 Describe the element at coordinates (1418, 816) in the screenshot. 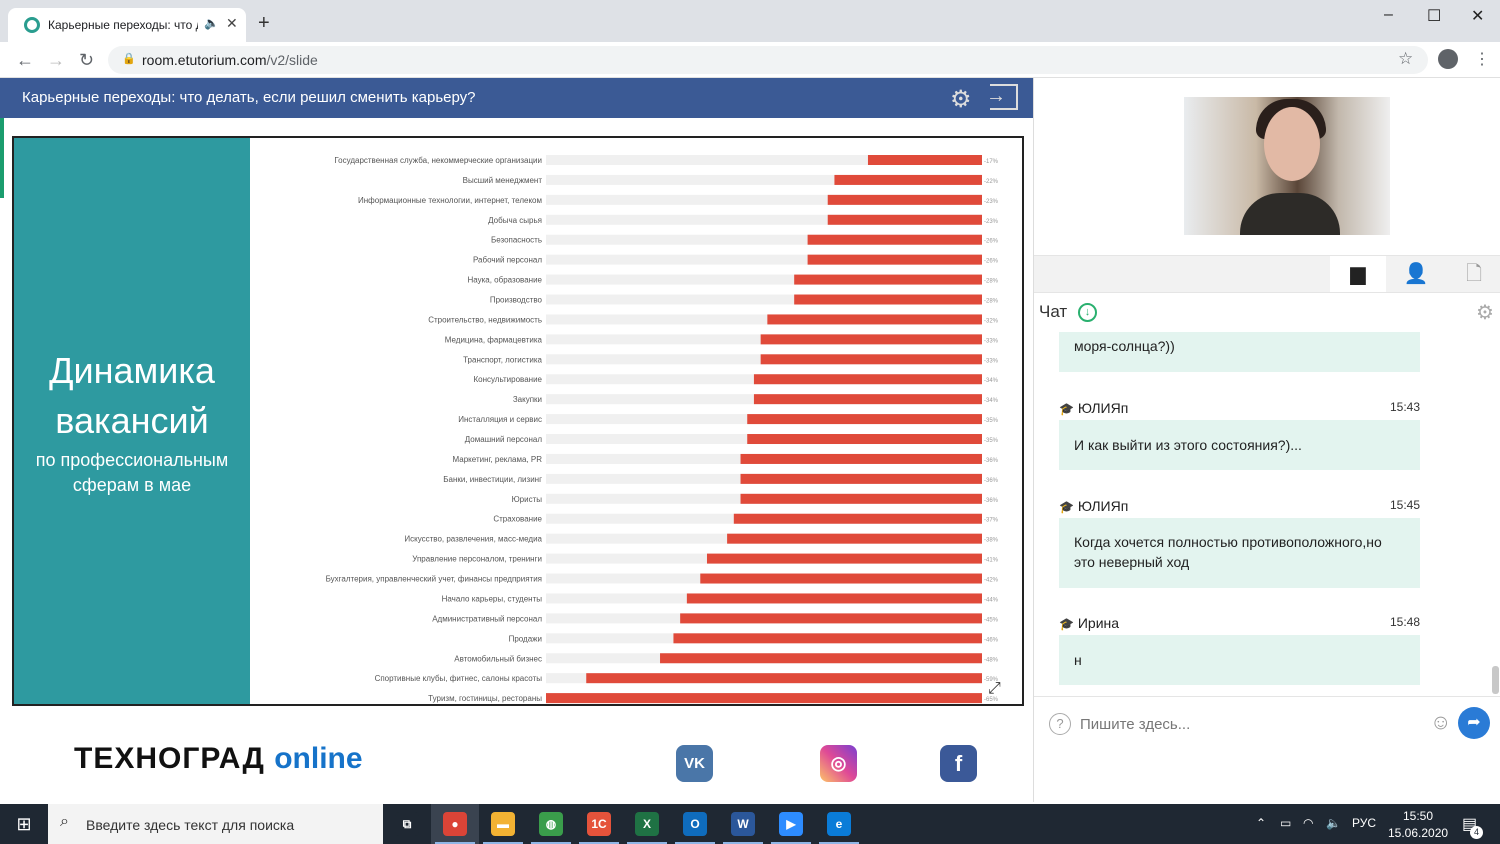

I see `clock-time: 15:50` at that location.